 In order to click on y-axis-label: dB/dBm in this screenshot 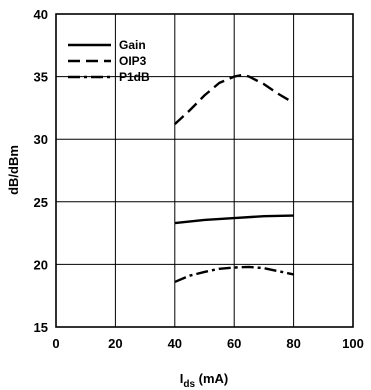, I will do `click(13, 170)`.